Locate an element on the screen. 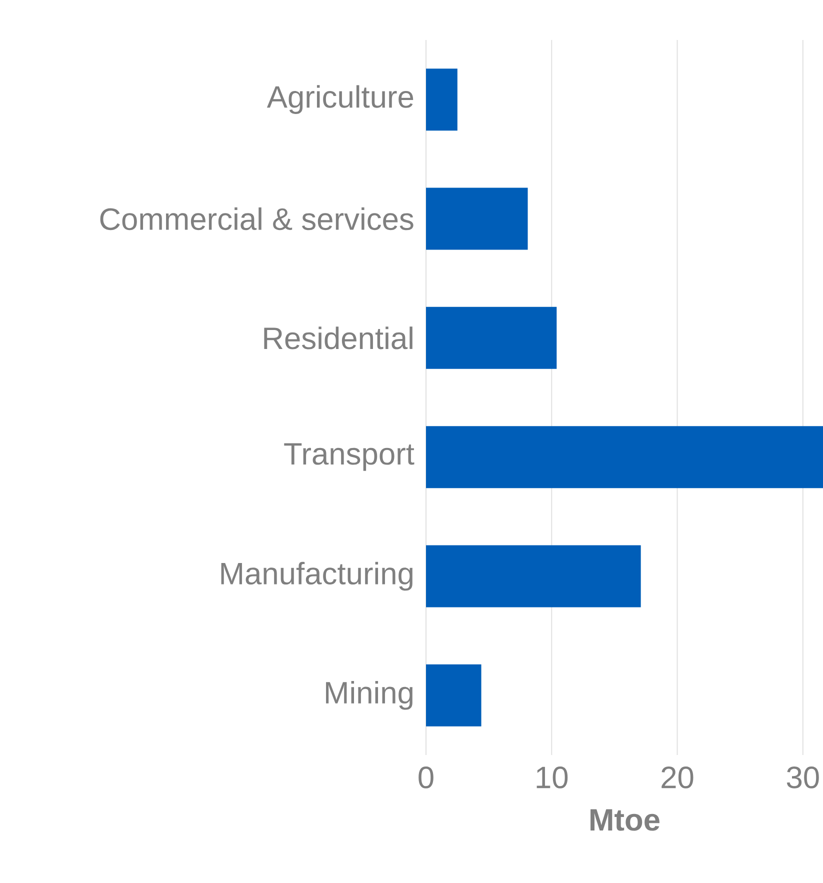 The image size is (823, 883). x-tick-label: 0 is located at coordinates (426, 777).